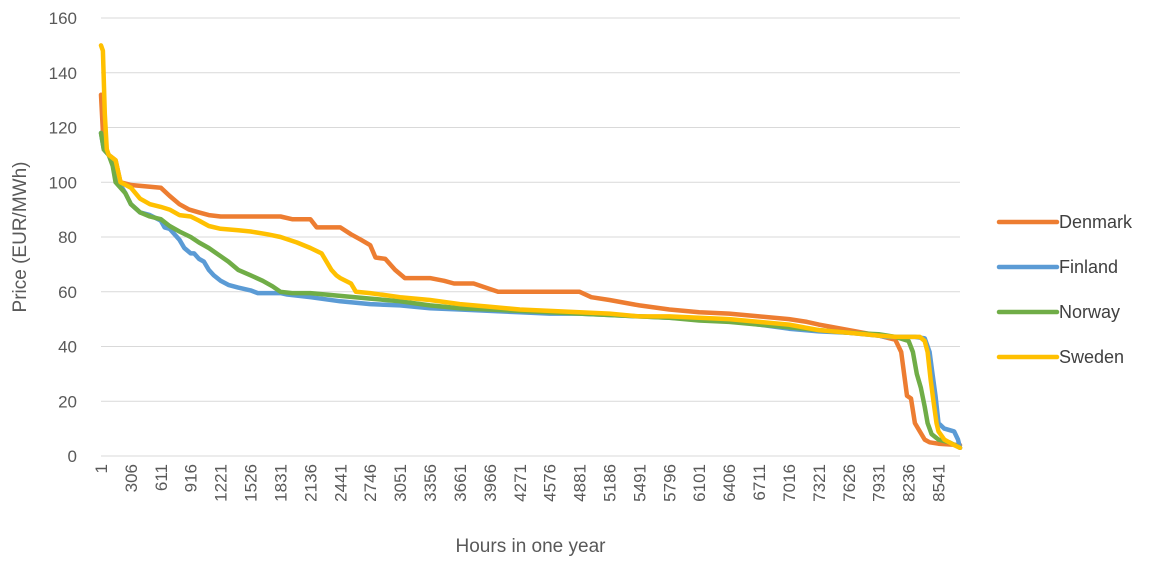  Describe the element at coordinates (789, 483) in the screenshot. I see `x-tick-label: 7016` at that location.